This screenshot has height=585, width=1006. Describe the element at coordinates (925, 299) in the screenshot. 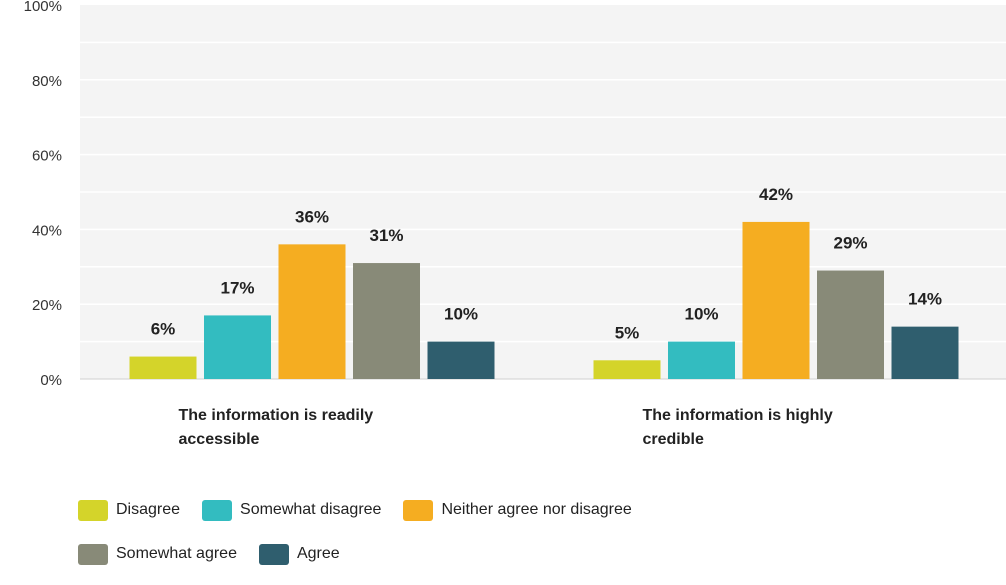

I see `data-label: 14%` at that location.